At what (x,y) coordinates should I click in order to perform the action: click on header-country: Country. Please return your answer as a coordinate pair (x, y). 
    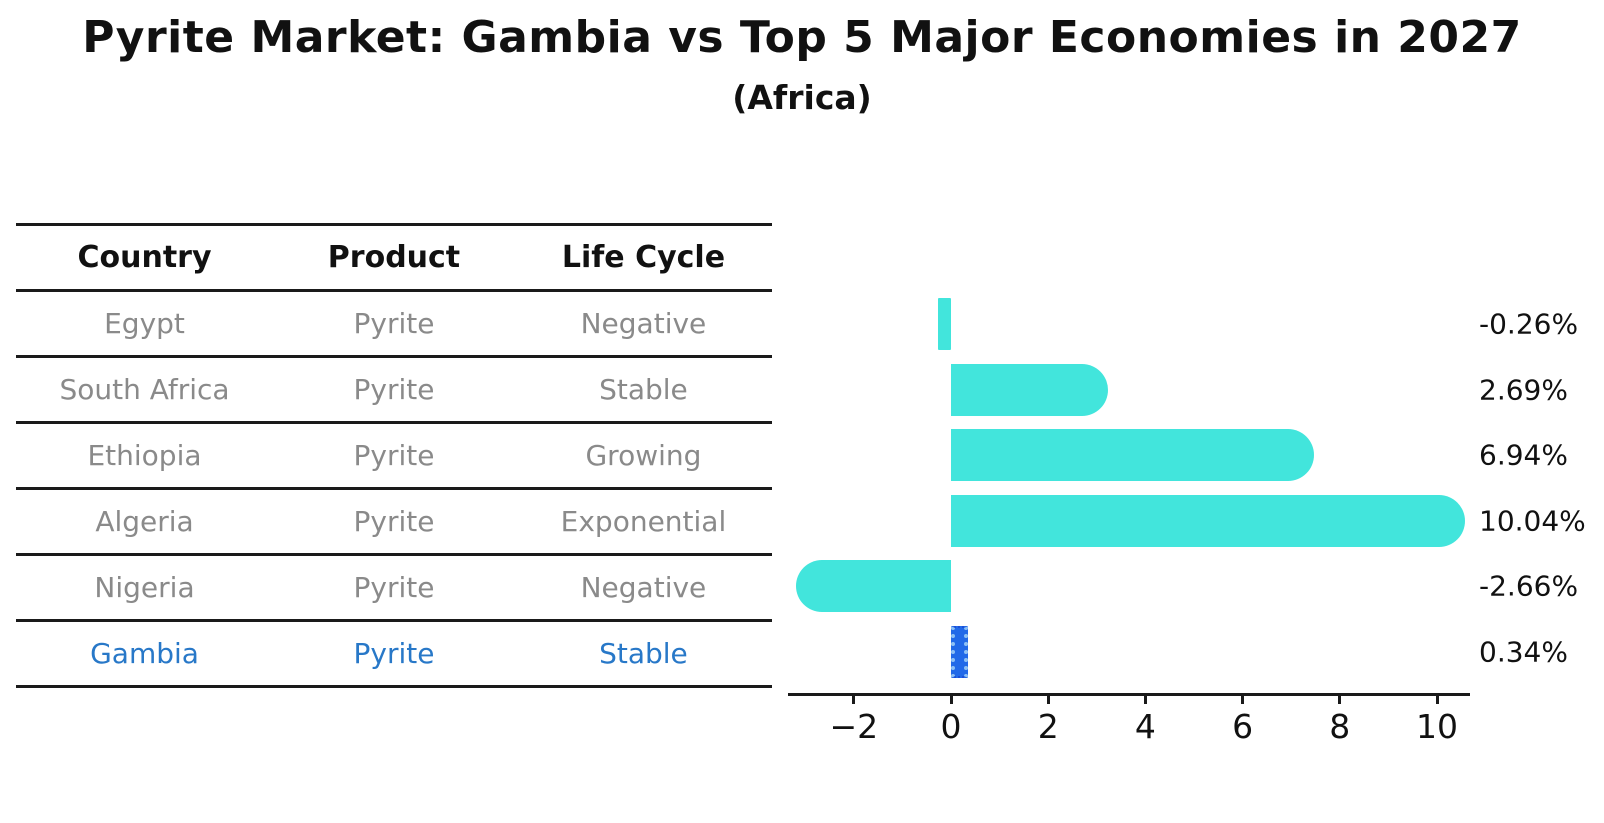
    Looking at the image, I should click on (144, 257).